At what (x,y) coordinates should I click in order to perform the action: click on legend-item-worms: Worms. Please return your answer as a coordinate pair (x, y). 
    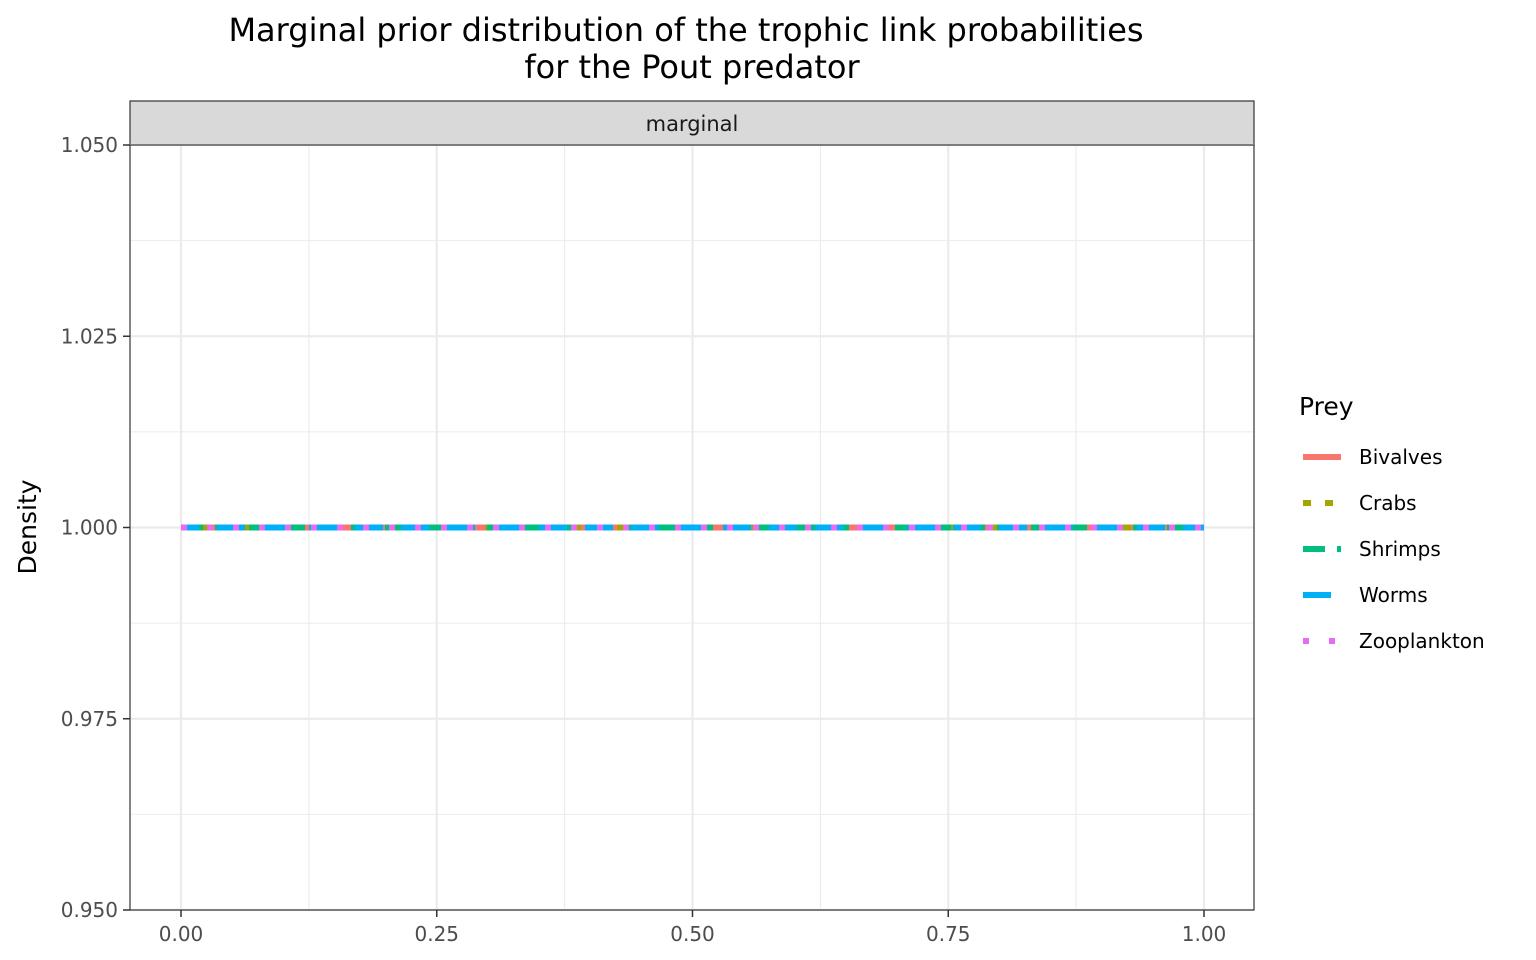
    Looking at the image, I should click on (1365, 595).